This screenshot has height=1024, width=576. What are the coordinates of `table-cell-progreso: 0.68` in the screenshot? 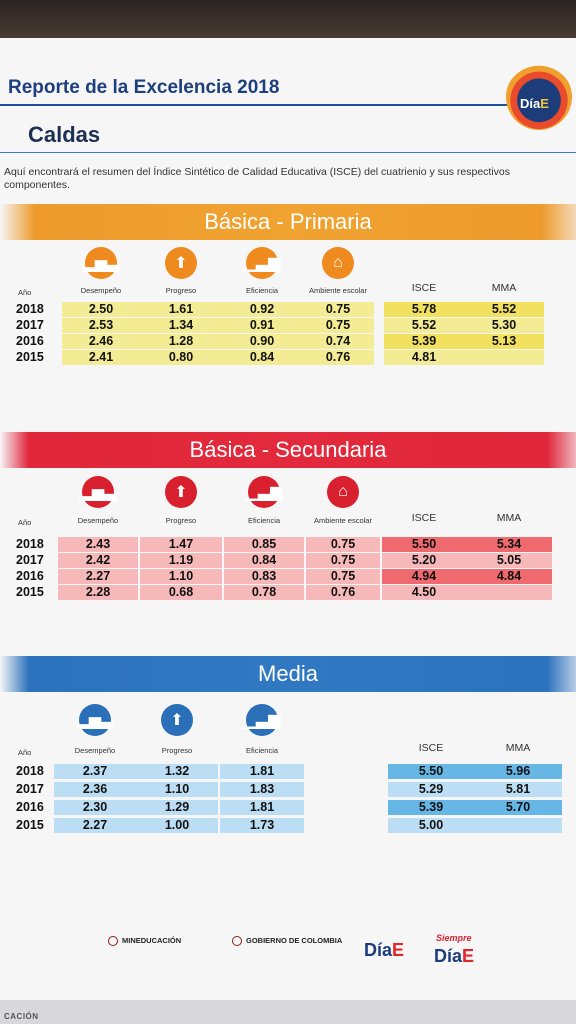 It's located at (181, 592).